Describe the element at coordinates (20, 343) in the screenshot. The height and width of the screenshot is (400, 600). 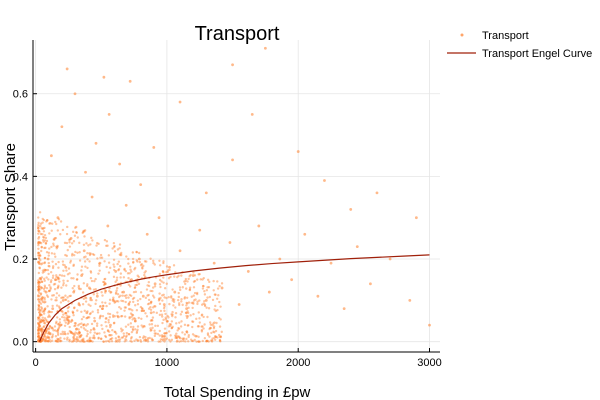
I see `y-tick-label: 0.0` at that location.